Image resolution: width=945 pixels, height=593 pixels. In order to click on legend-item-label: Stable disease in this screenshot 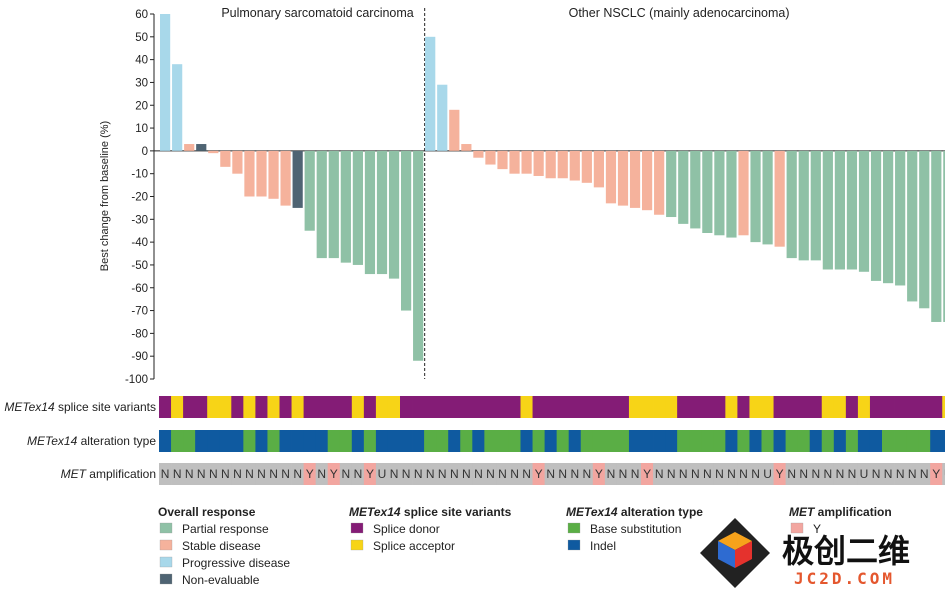, I will do `click(221, 546)`.